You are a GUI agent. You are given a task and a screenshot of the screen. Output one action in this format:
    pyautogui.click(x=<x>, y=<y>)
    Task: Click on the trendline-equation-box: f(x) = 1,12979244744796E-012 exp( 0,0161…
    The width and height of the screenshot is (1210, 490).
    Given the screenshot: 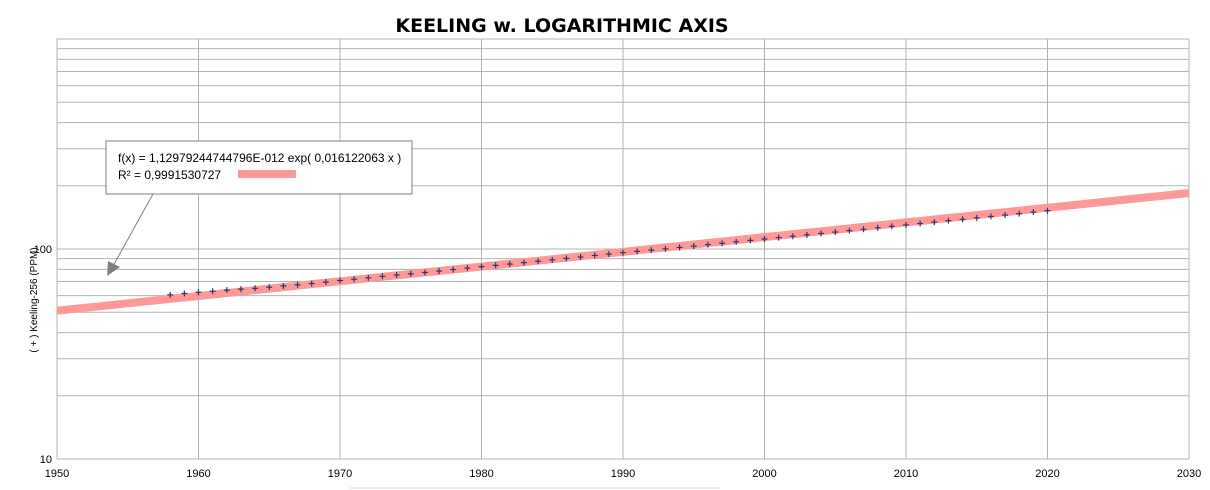 What is the action you would take?
    pyautogui.click(x=259, y=167)
    